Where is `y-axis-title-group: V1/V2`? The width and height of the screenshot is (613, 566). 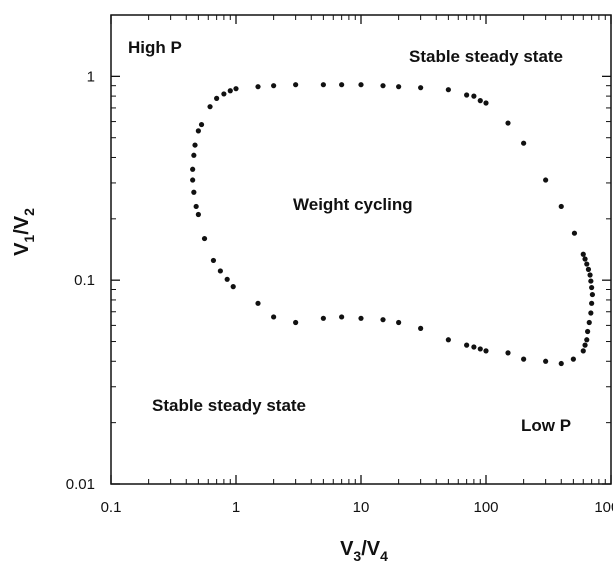
y-axis-title-group: V1/V2 is located at coordinates (24, 232).